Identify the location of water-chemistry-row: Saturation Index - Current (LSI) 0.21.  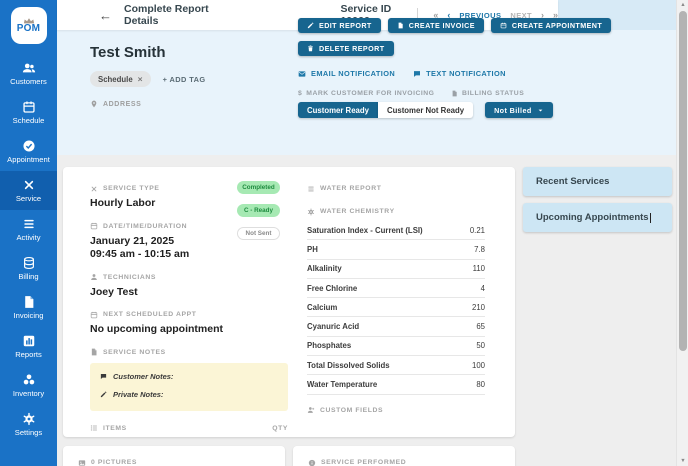
(396, 231).